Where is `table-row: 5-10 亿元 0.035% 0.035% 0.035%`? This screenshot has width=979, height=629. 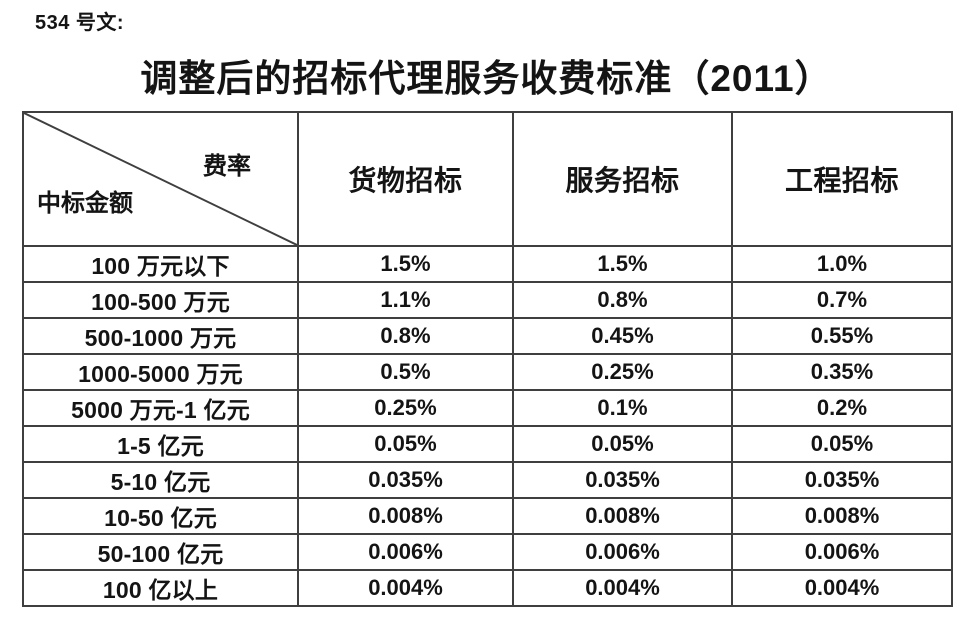 table-row: 5-10 亿元 0.035% 0.035% 0.035% is located at coordinates (487, 480).